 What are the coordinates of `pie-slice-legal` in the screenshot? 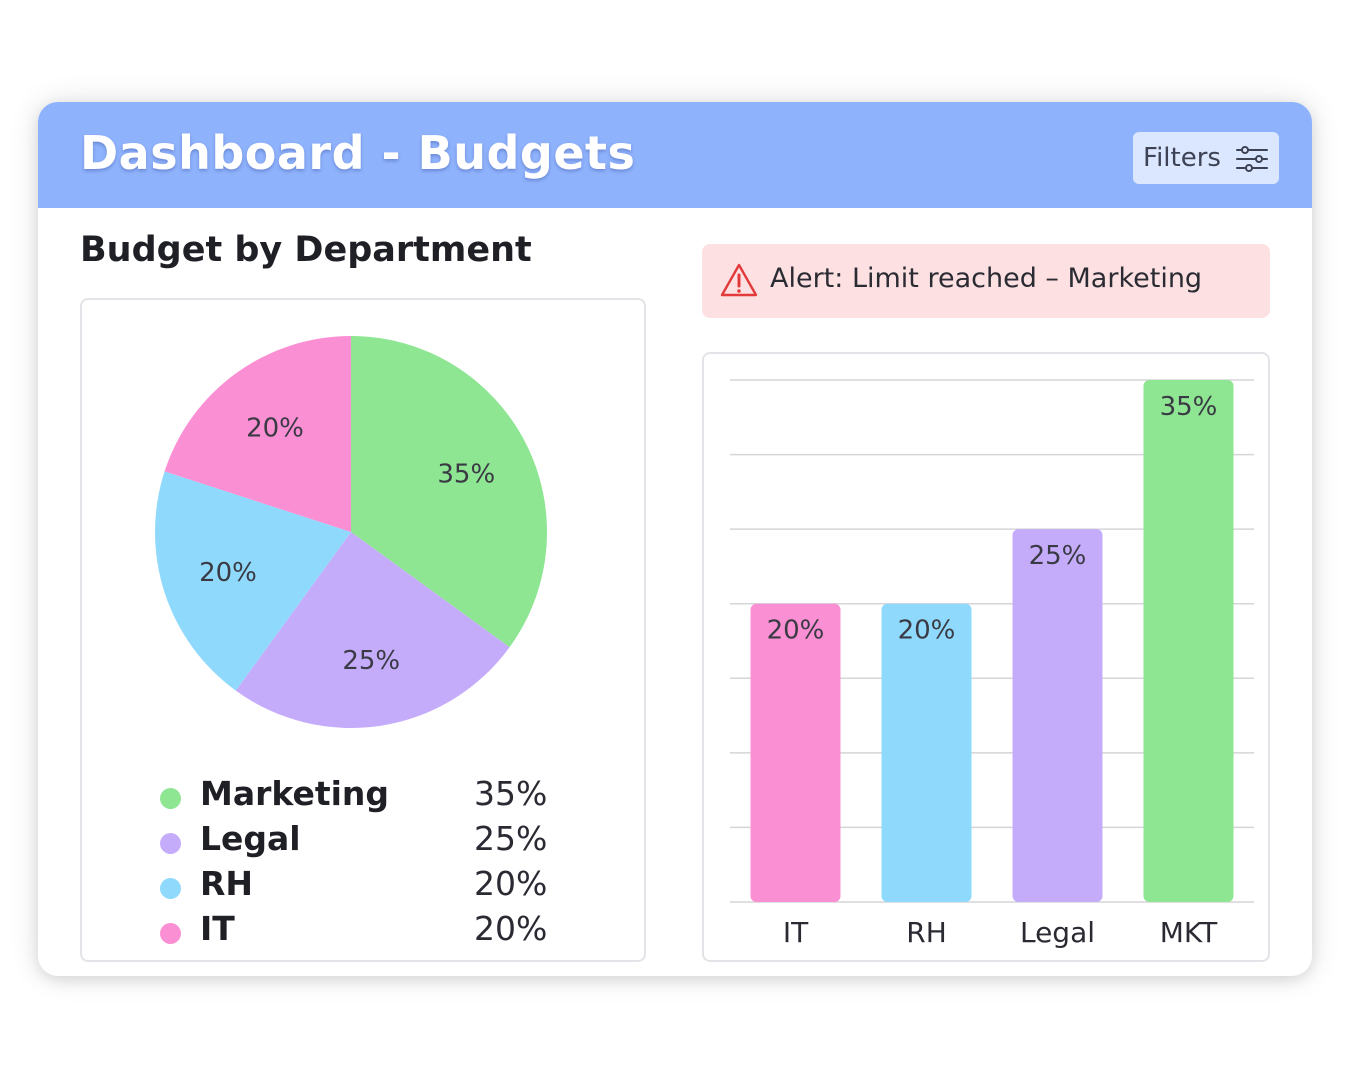 It's located at (372, 630).